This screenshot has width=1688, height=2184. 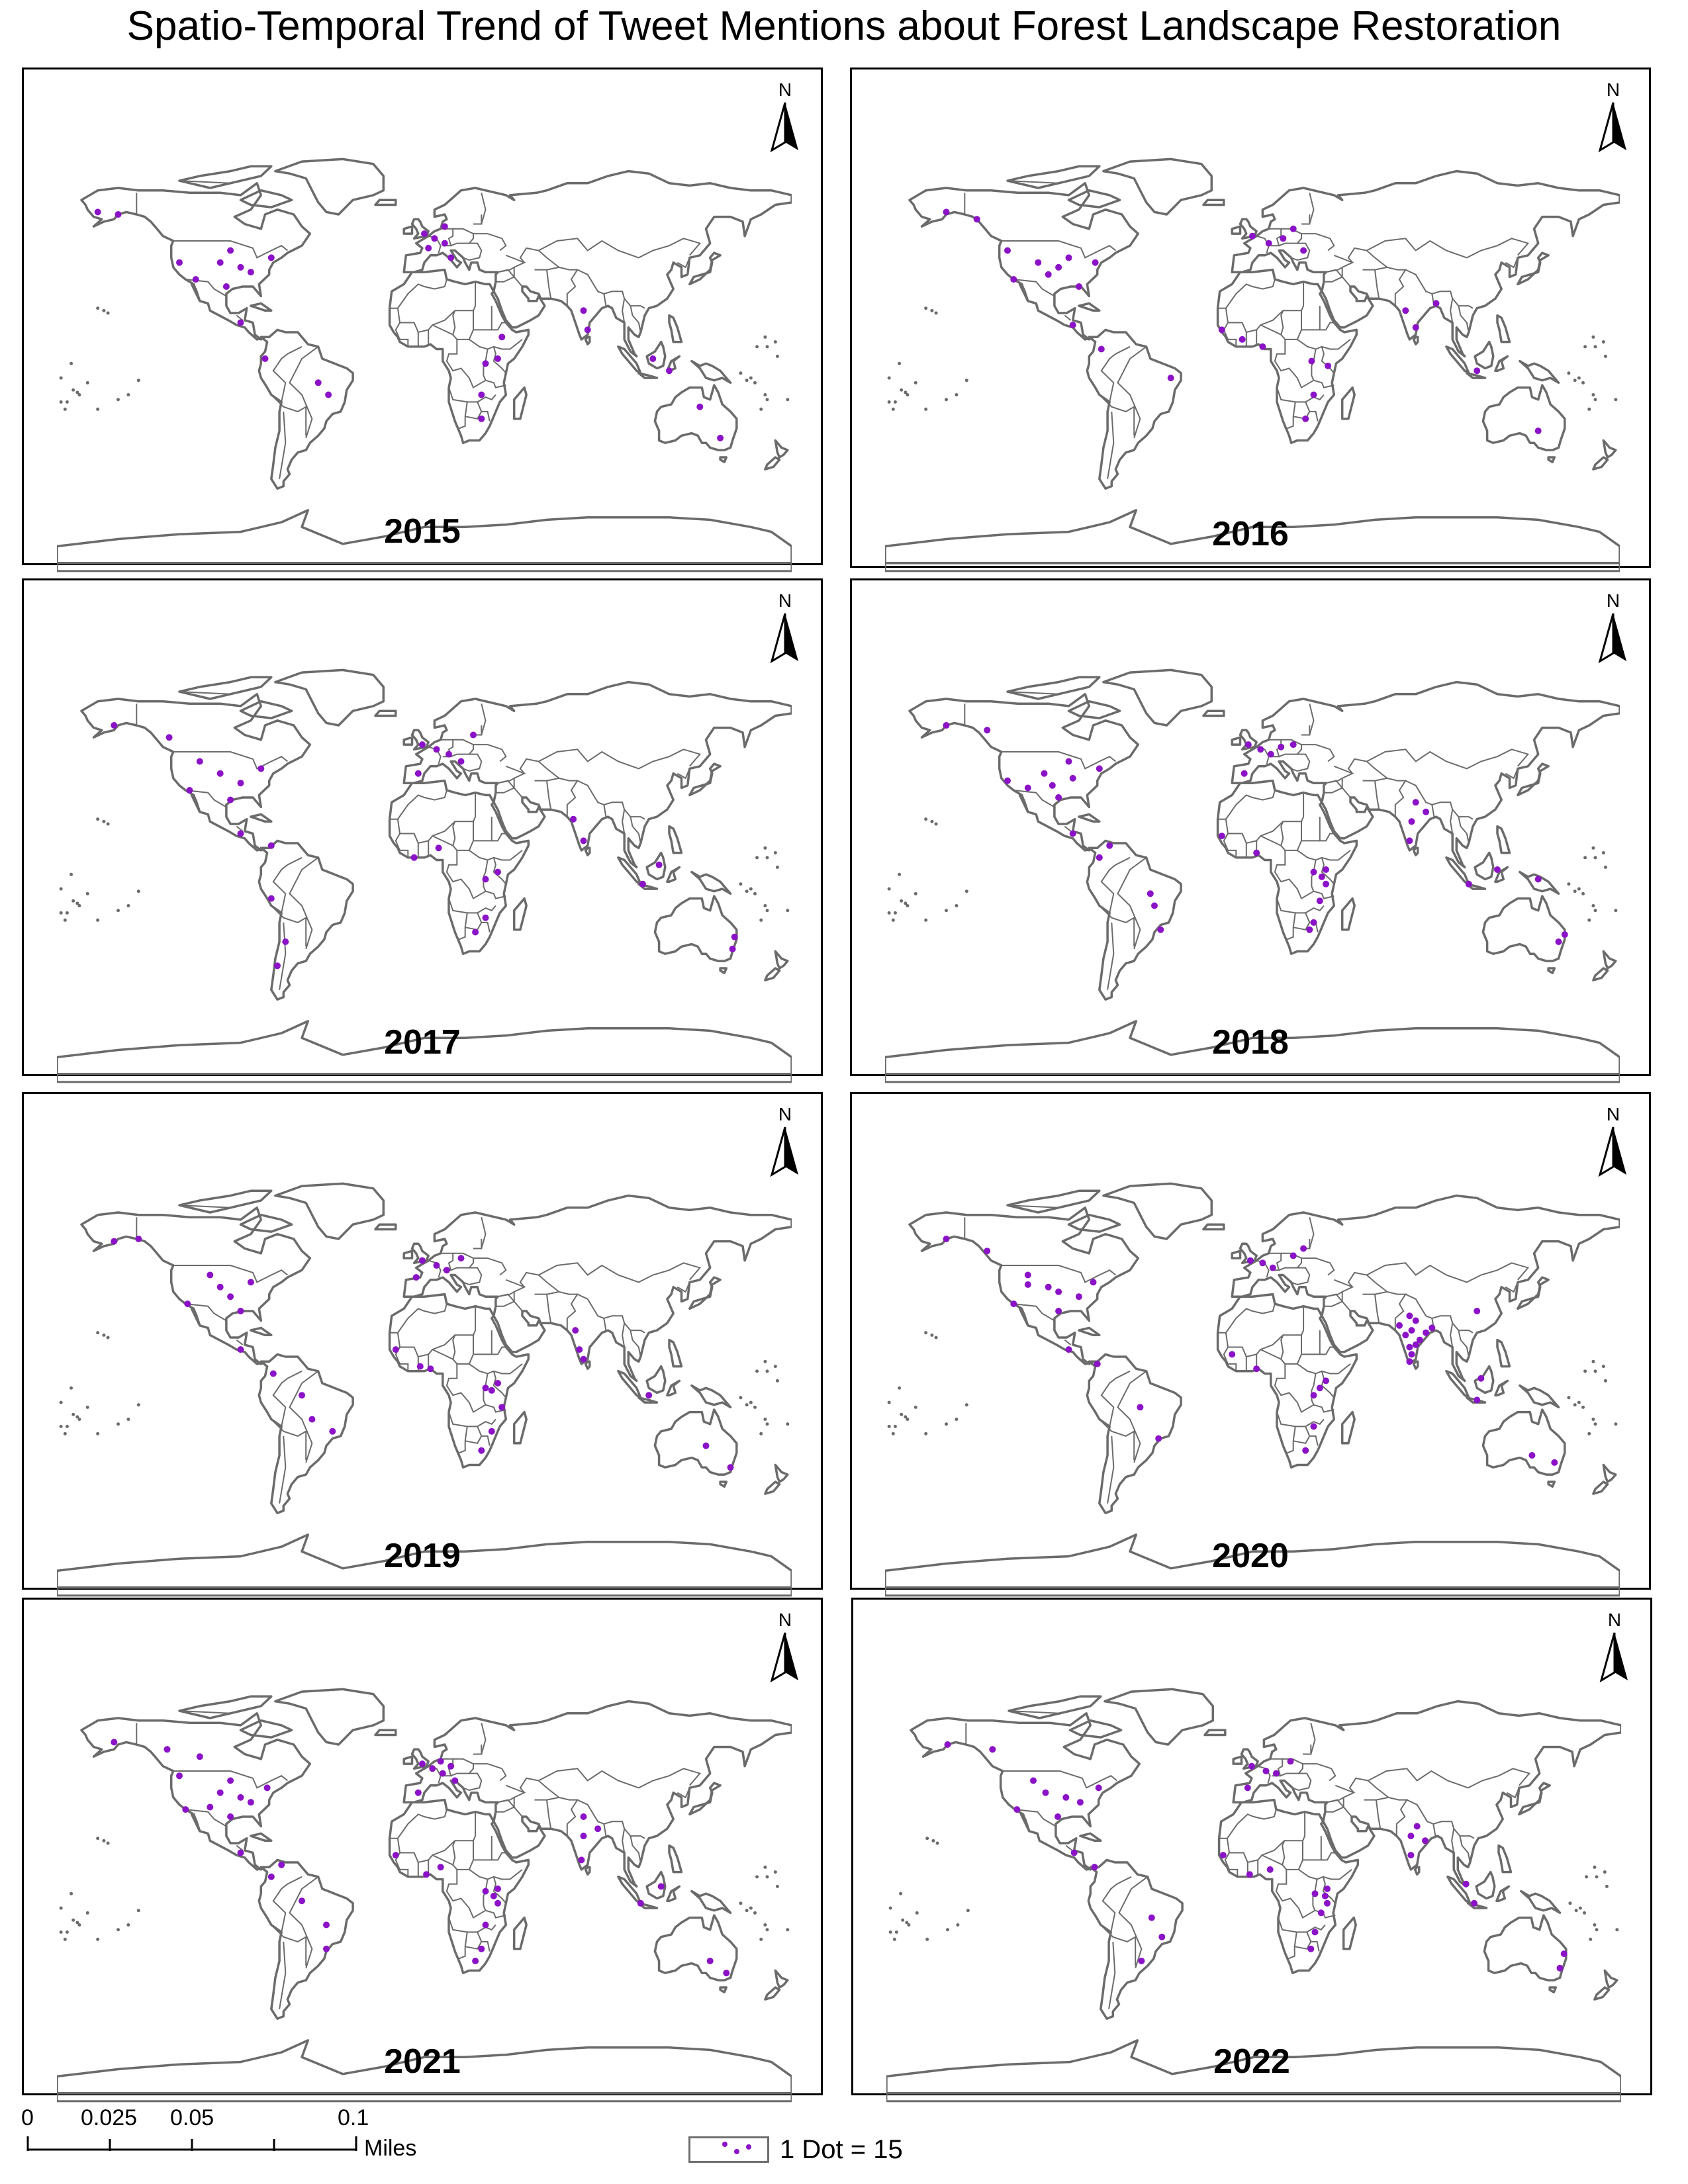 What do you see at coordinates (736, 2148) in the screenshot?
I see `legend-dots-icon` at bounding box center [736, 2148].